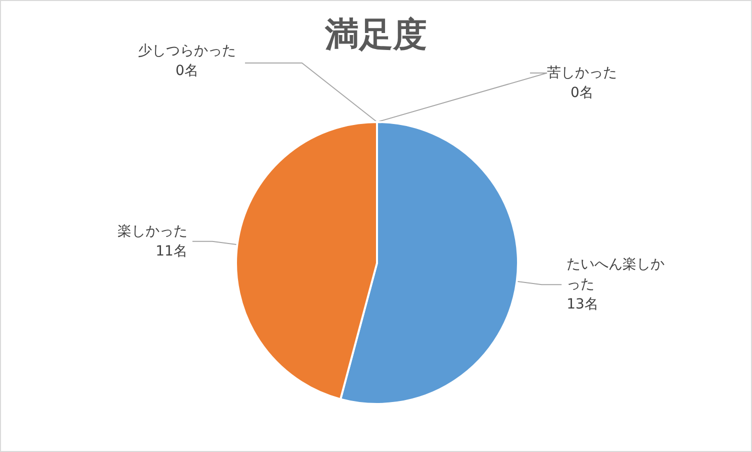  Describe the element at coordinates (172, 251) in the screenshot. I see `data-label: 11名` at that location.